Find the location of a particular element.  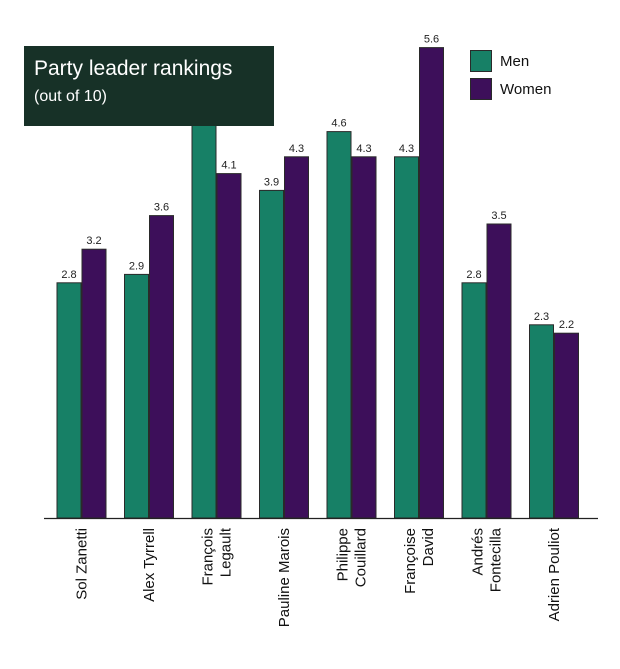

value-label-women-1: 3.6 is located at coordinates (161, 208).